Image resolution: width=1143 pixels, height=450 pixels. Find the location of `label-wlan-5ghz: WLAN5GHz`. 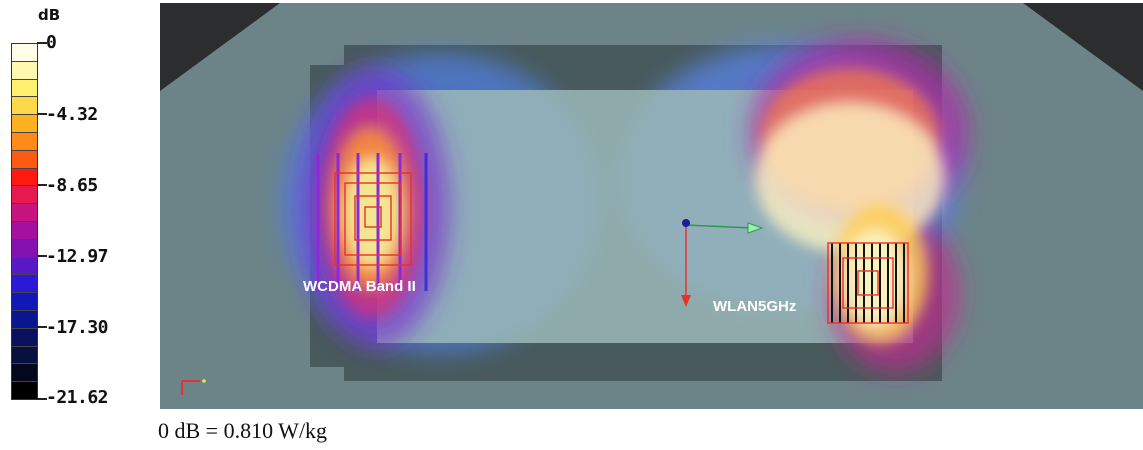

label-wlan-5ghz: WLAN5GHz is located at coordinates (754, 306).